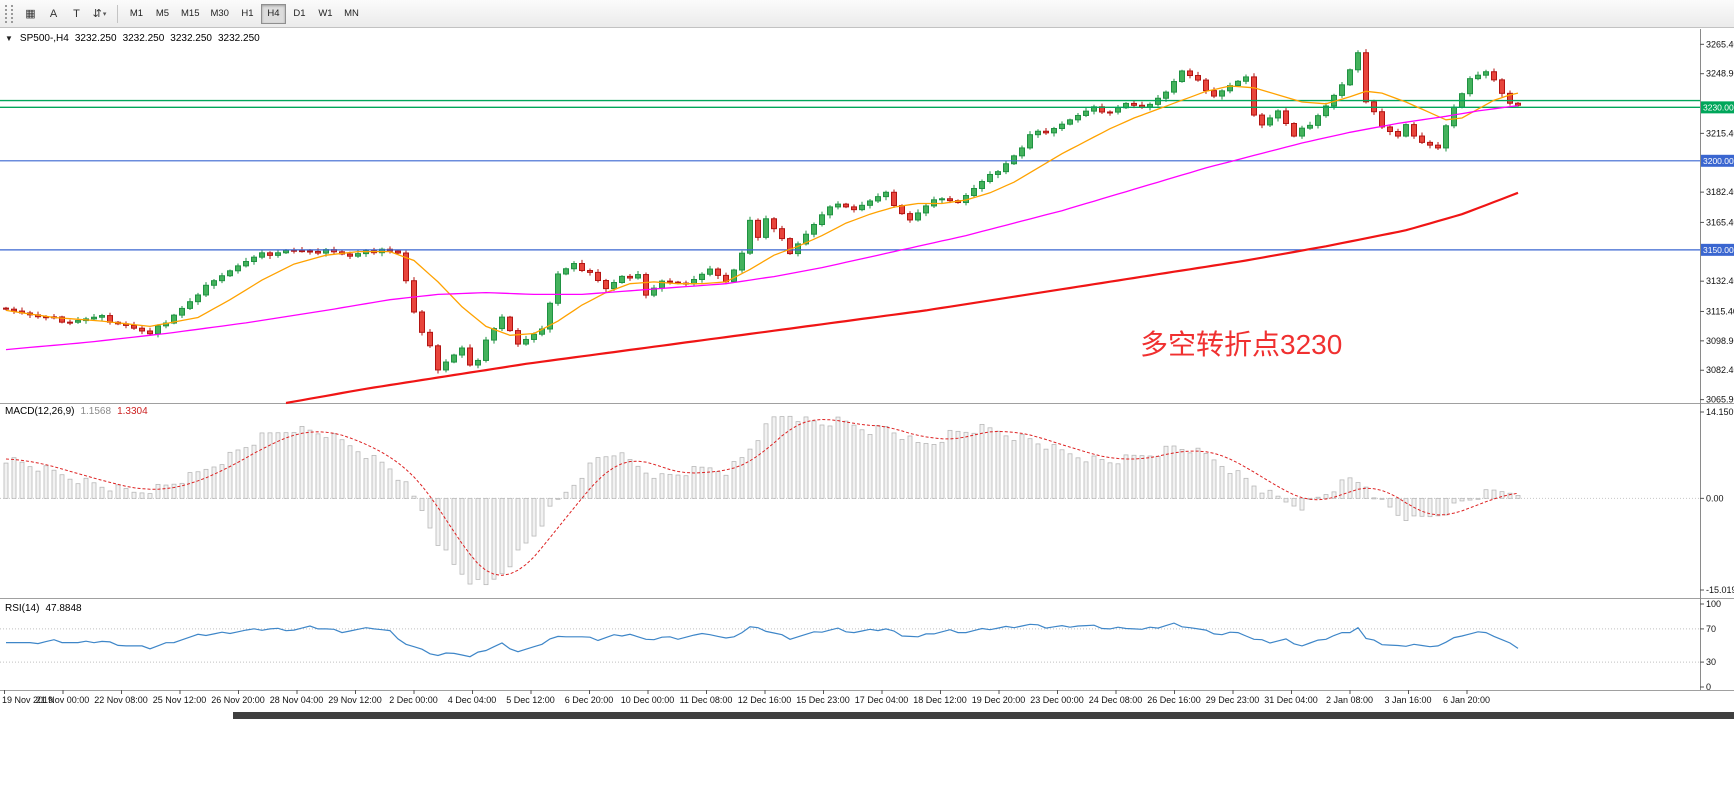 This screenshot has width=1734, height=795. Describe the element at coordinates (247, 14) in the screenshot. I see `timeframe-button-H1: H1` at that location.